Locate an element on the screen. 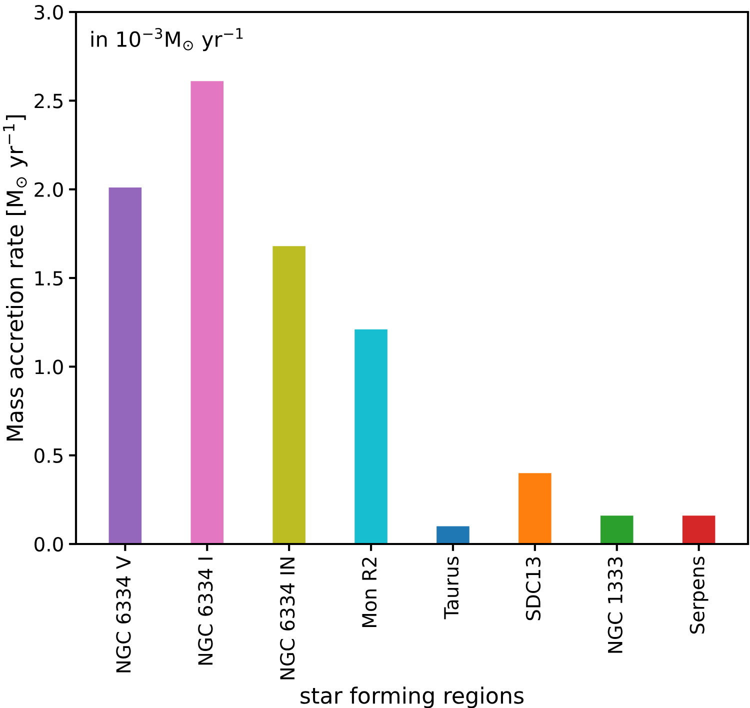 Image resolution: width=750 pixels, height=708 pixels. x-tick-label: NGC 6334 IN is located at coordinates (287, 619).